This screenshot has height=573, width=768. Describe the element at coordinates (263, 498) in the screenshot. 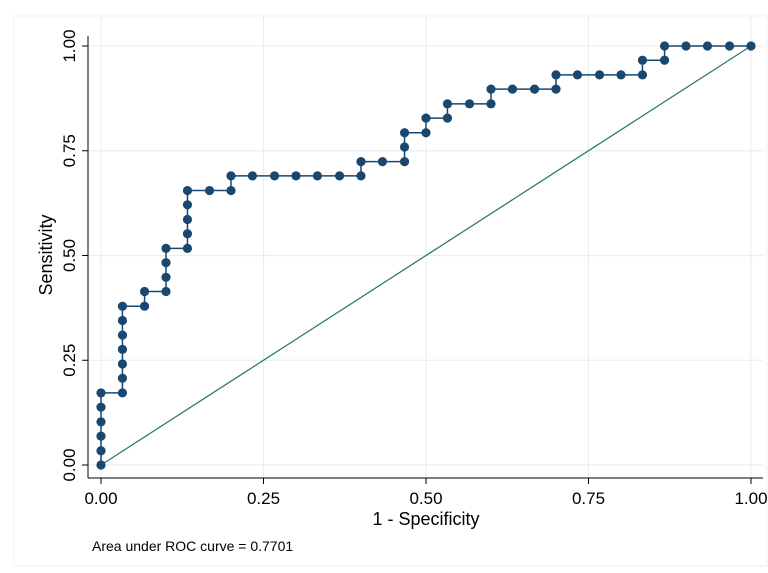

I see `x-tick-label: 0.25` at that location.